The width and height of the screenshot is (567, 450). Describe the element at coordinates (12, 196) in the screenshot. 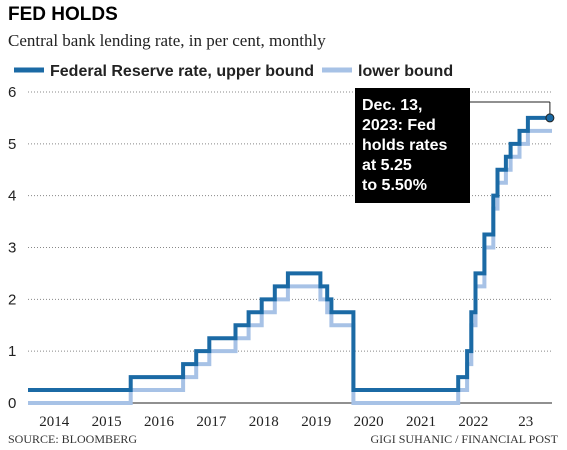

I see `y-tick-label: 4` at that location.